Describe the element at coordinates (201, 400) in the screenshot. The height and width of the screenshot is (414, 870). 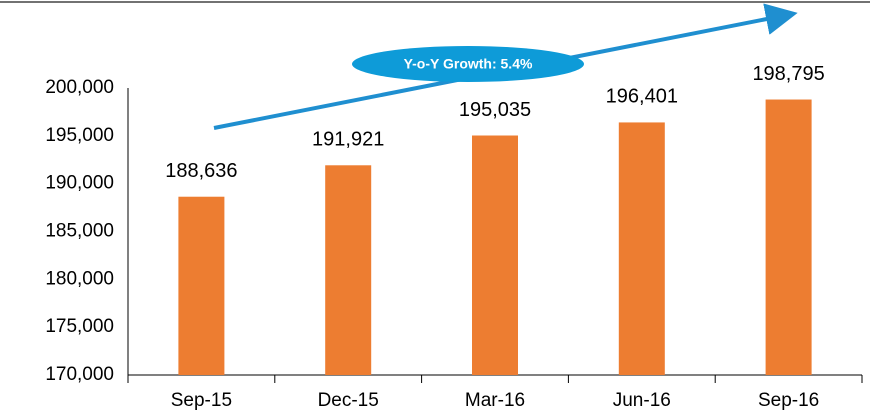
I see `x-tick-label: Sep-15` at that location.